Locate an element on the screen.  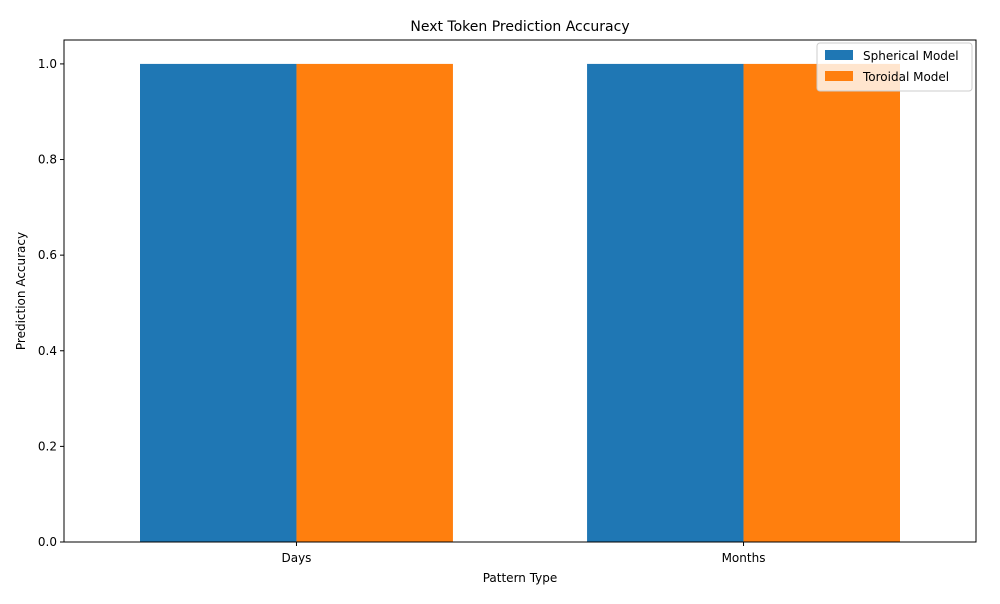
legend-box is located at coordinates (894, 67).